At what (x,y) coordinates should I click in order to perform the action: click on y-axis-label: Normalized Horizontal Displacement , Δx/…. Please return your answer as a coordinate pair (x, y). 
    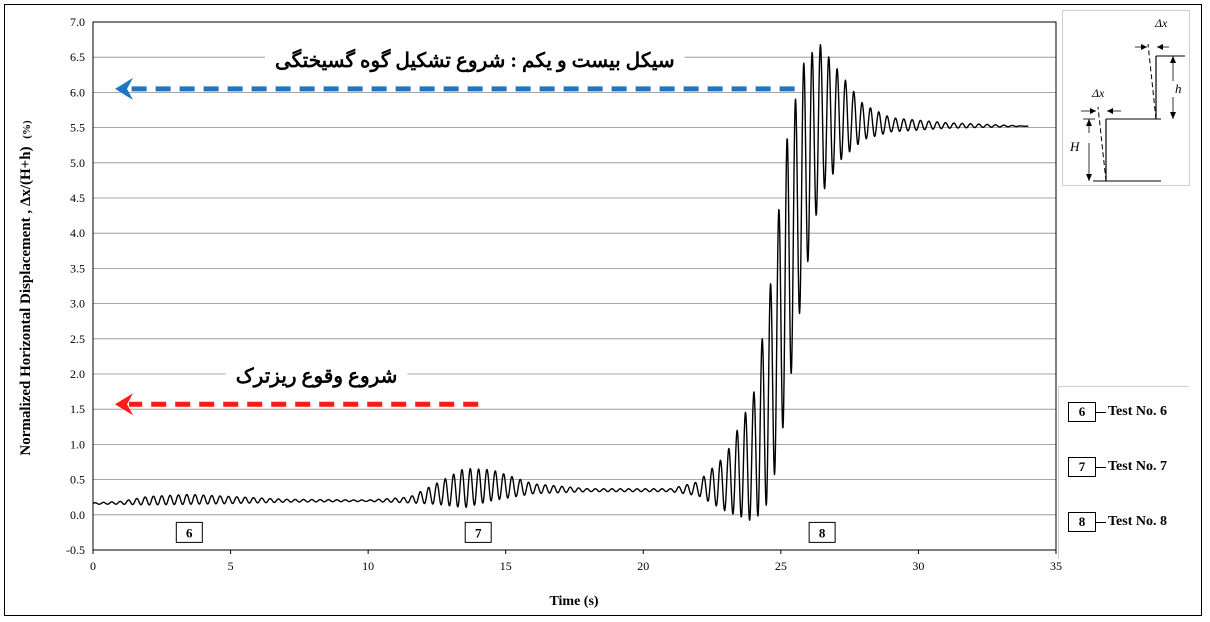
    Looking at the image, I should click on (26, 288).